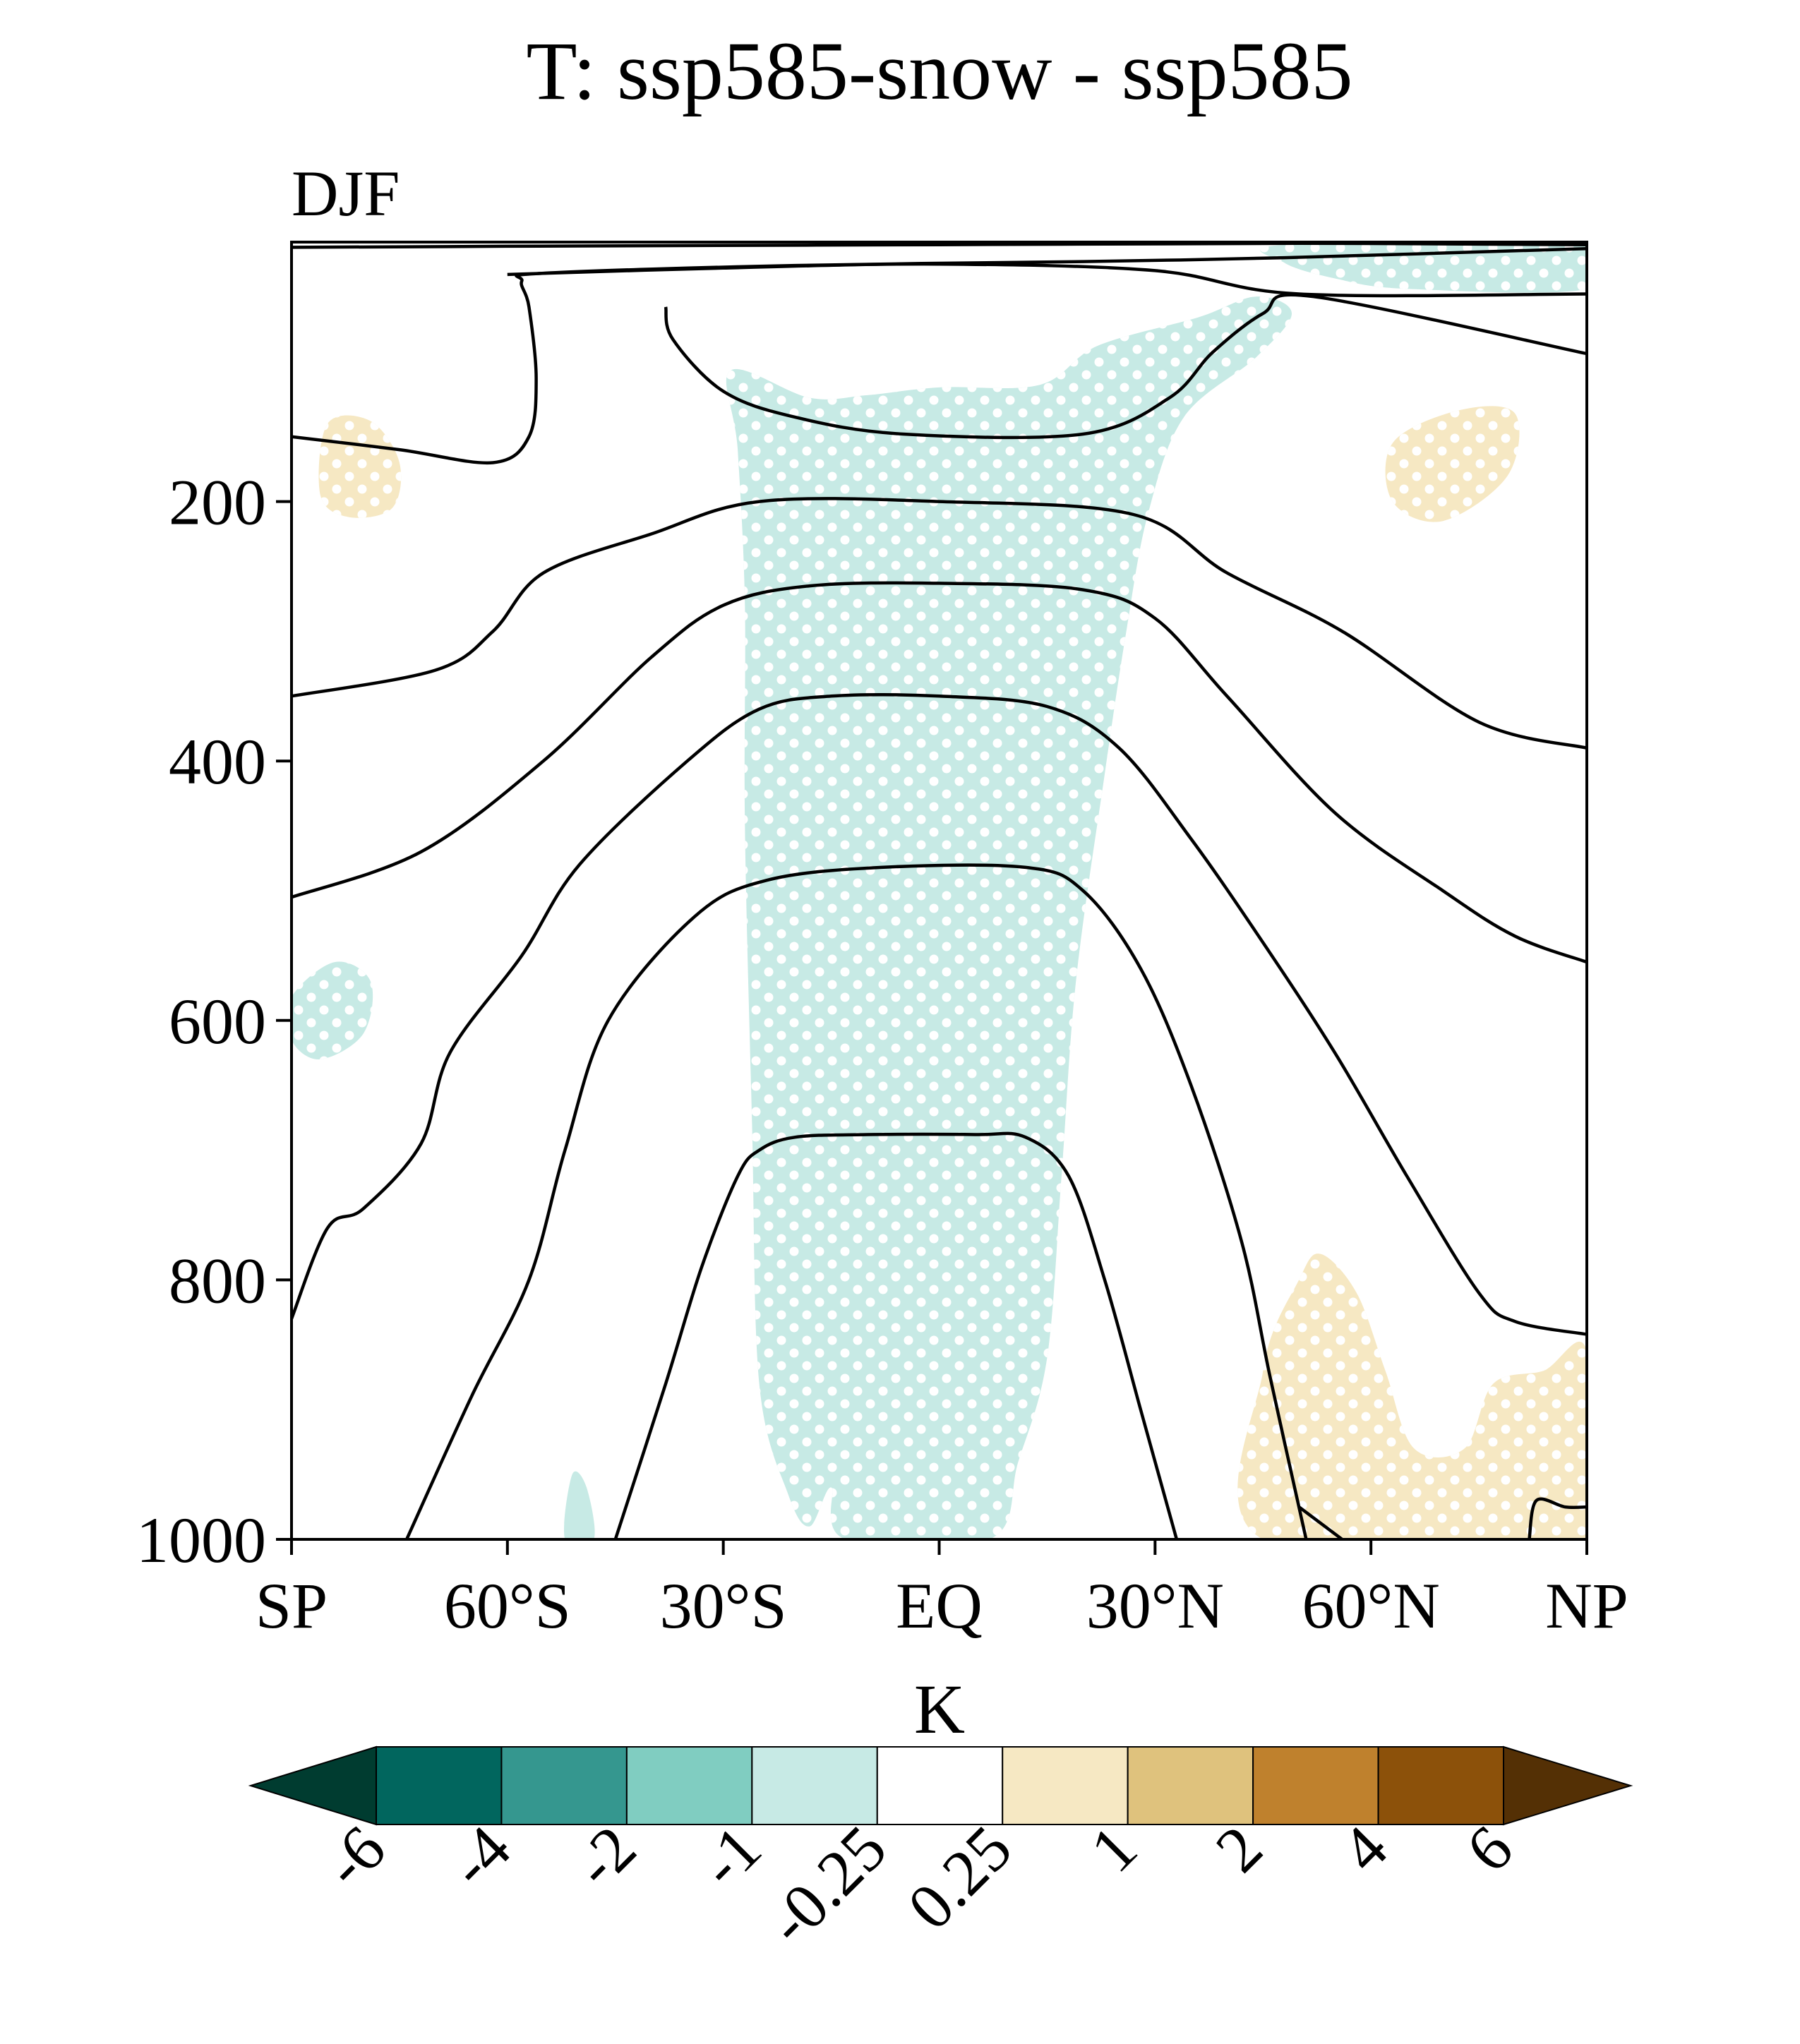  What do you see at coordinates (313, 1785) in the screenshot?
I see `colorbar-under-arrow` at bounding box center [313, 1785].